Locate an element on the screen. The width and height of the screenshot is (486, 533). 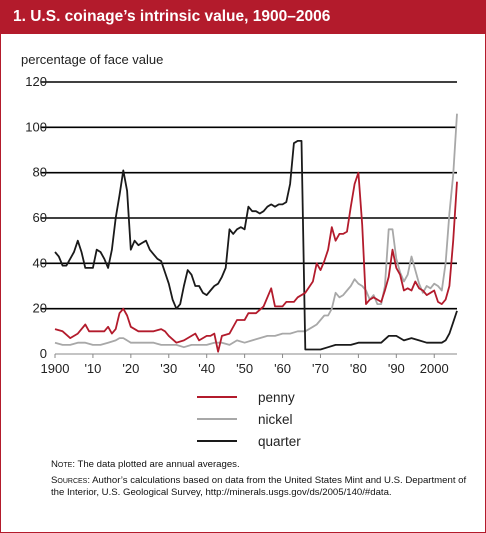
sources-label: Sources is located at coordinates (69, 480).